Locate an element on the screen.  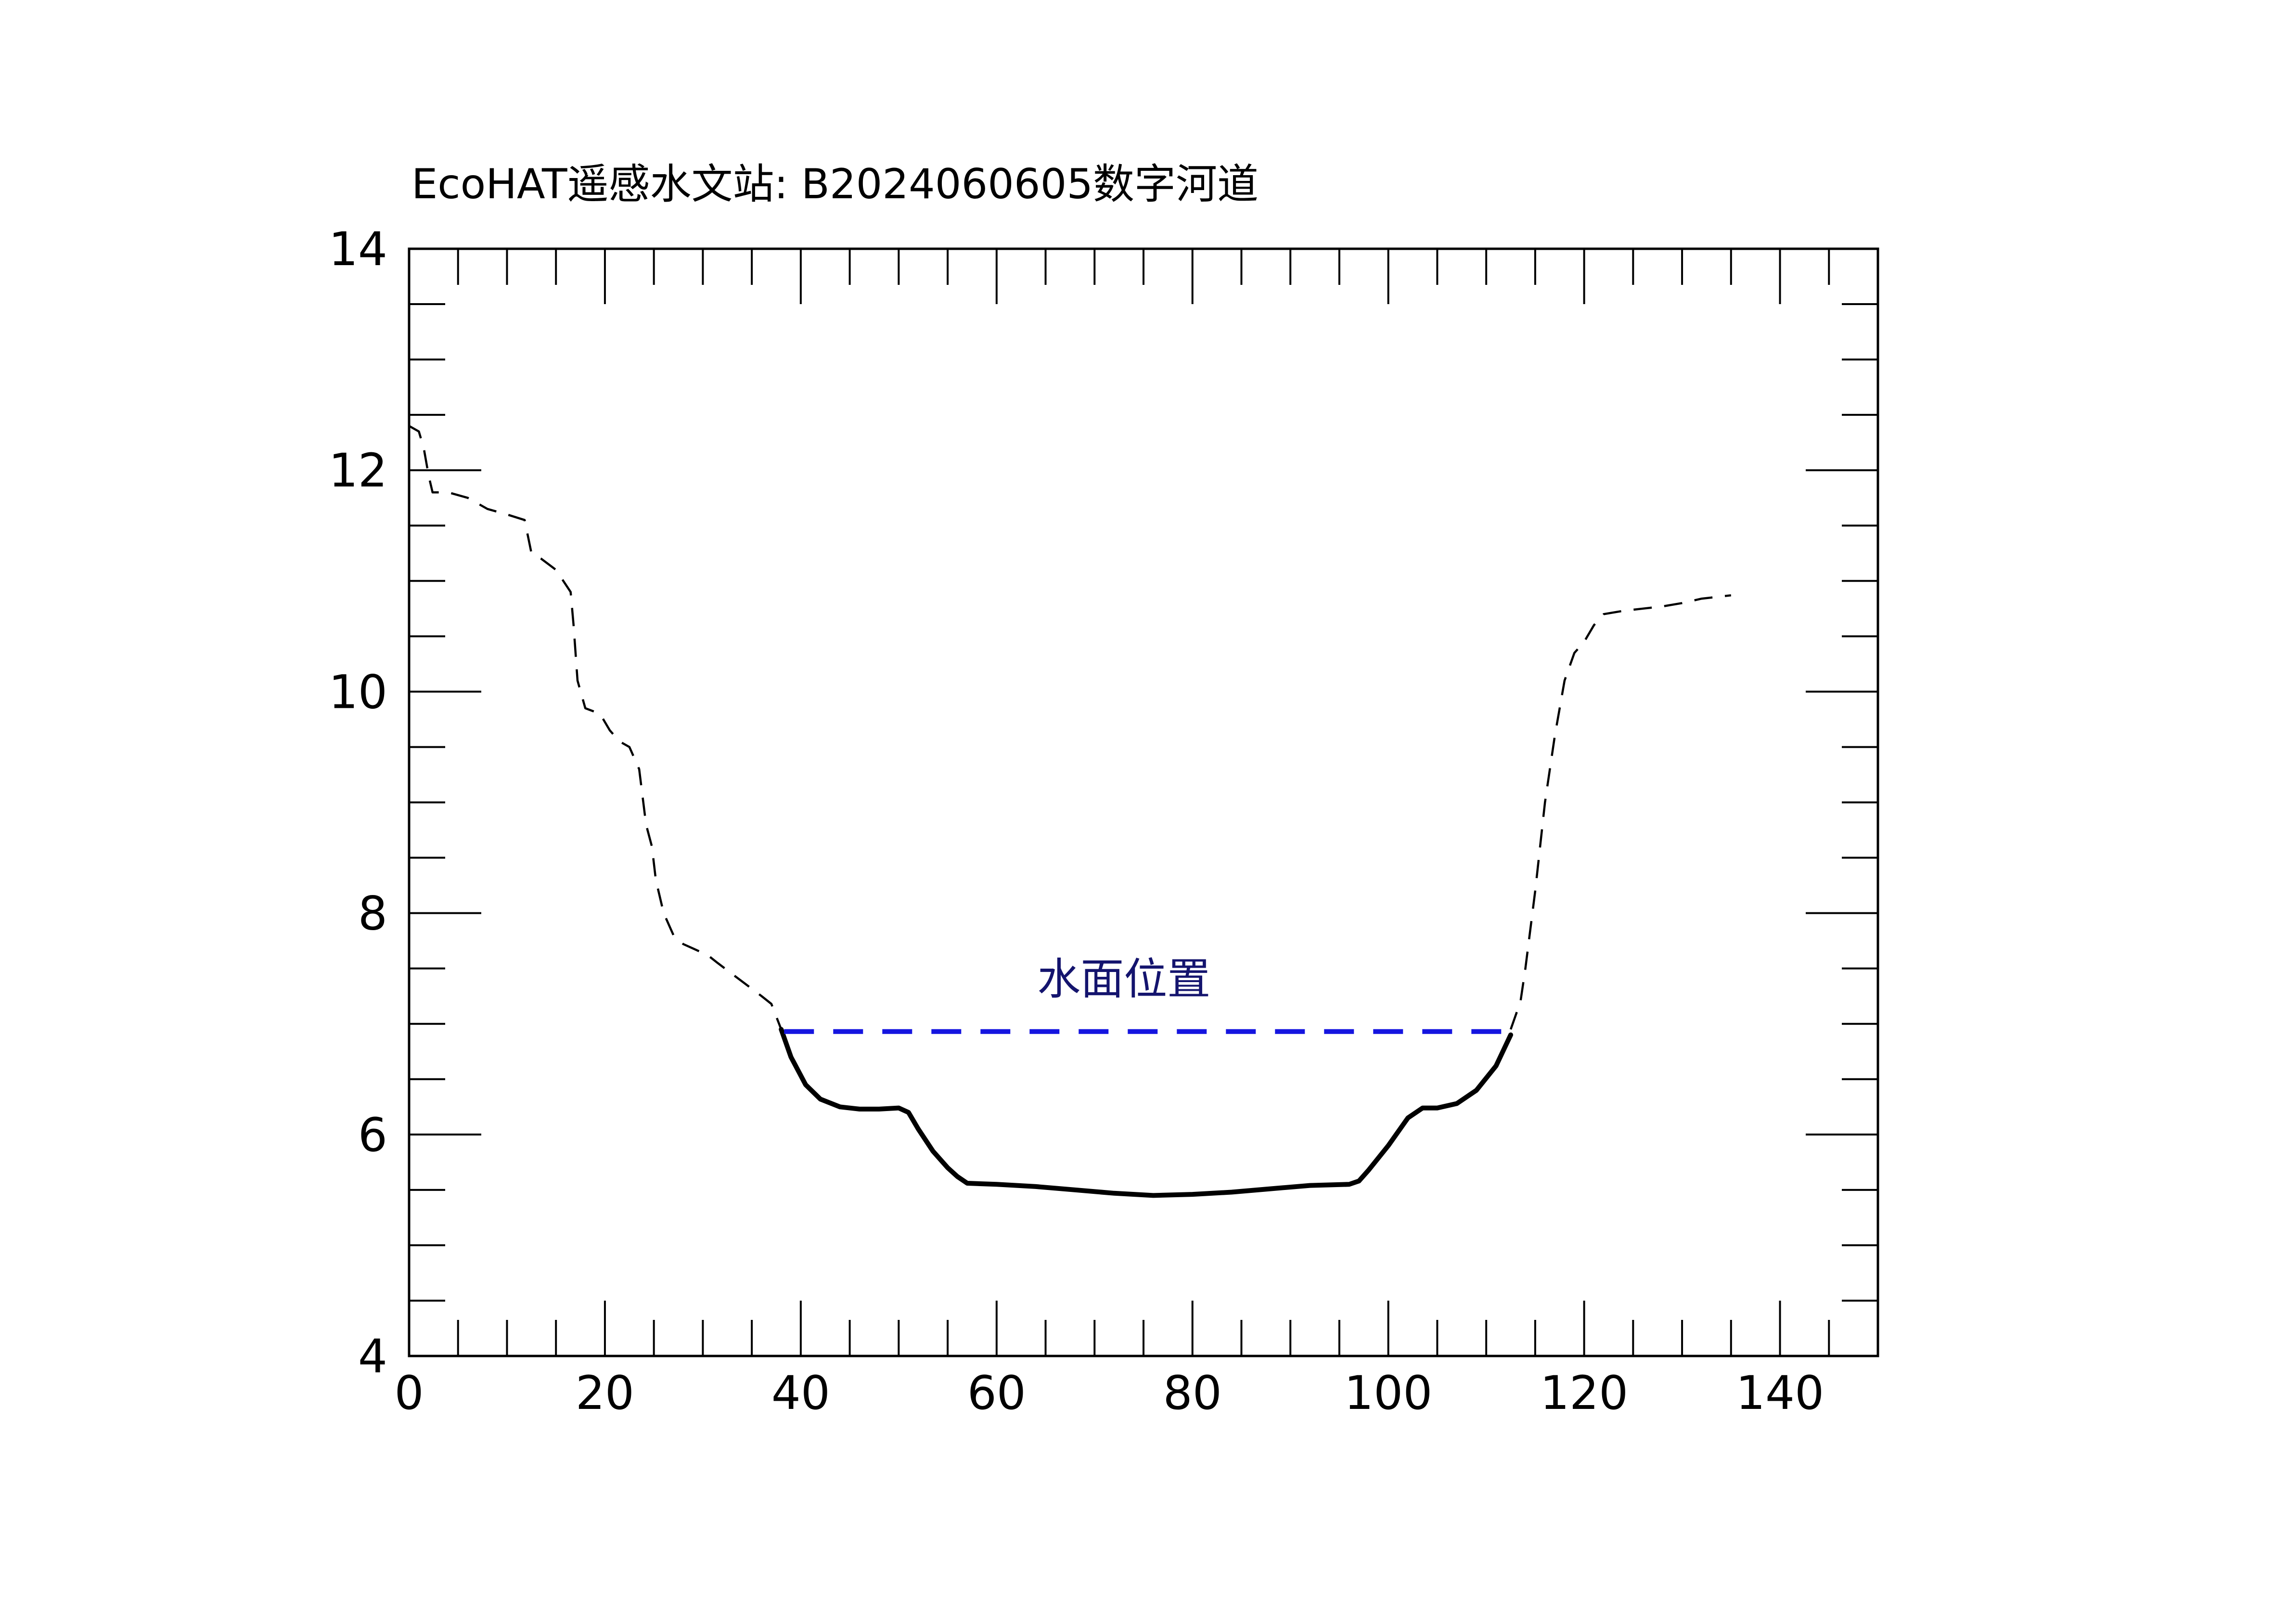
x-tick-label: 100 is located at coordinates (1388, 1393).